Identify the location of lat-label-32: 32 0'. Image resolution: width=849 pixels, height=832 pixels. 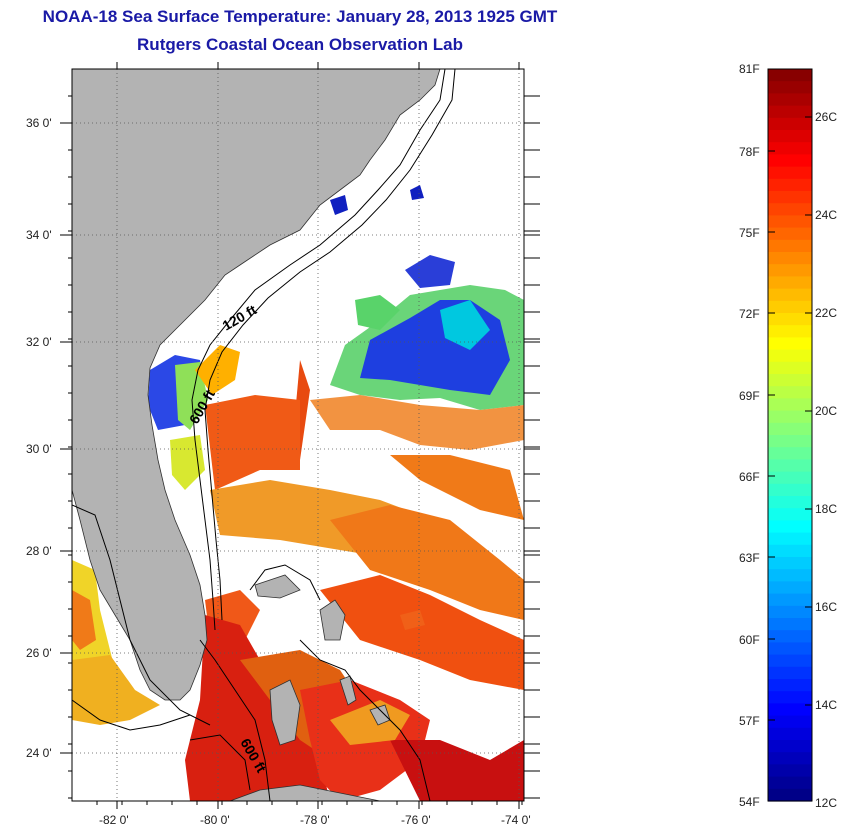
(39, 342).